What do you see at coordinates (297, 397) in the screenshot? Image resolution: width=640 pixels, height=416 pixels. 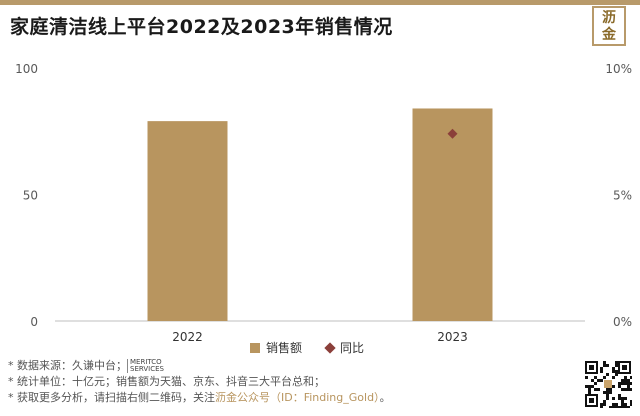 I see `note-contact-highlight: 沥金公众号（ID：Finding_Gold）` at bounding box center [297, 397].